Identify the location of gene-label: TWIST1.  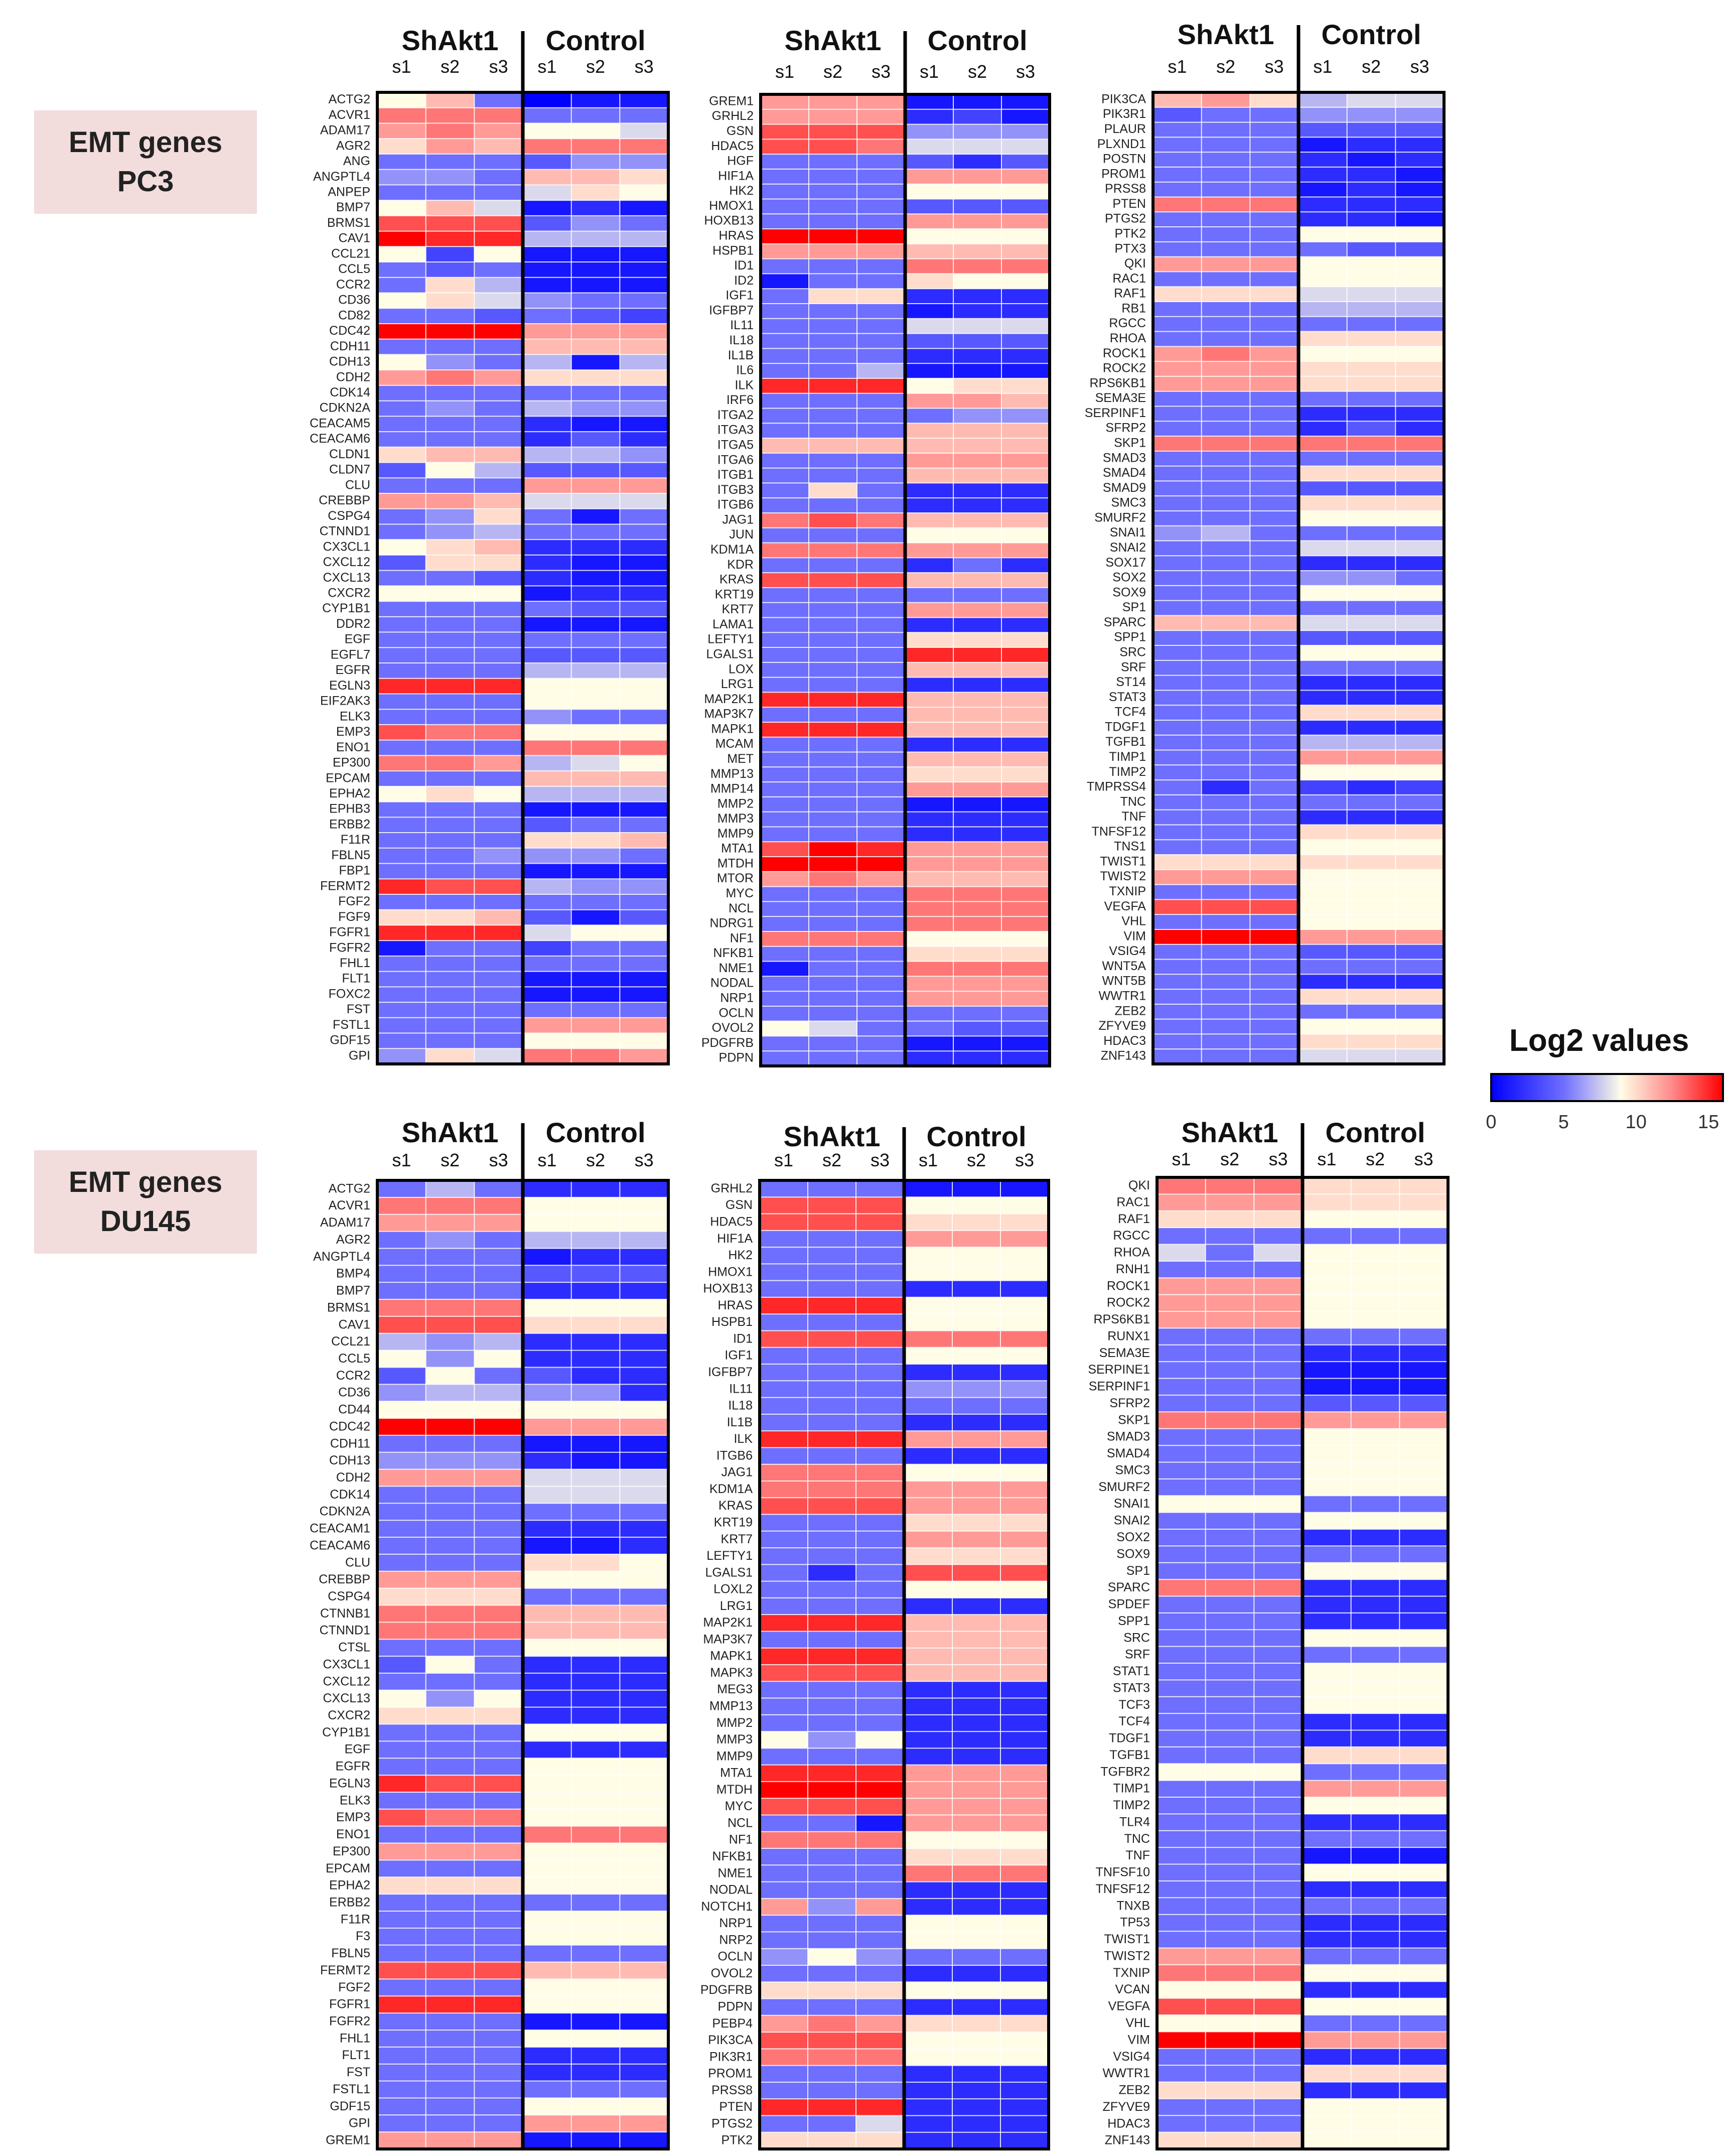
(1123, 861).